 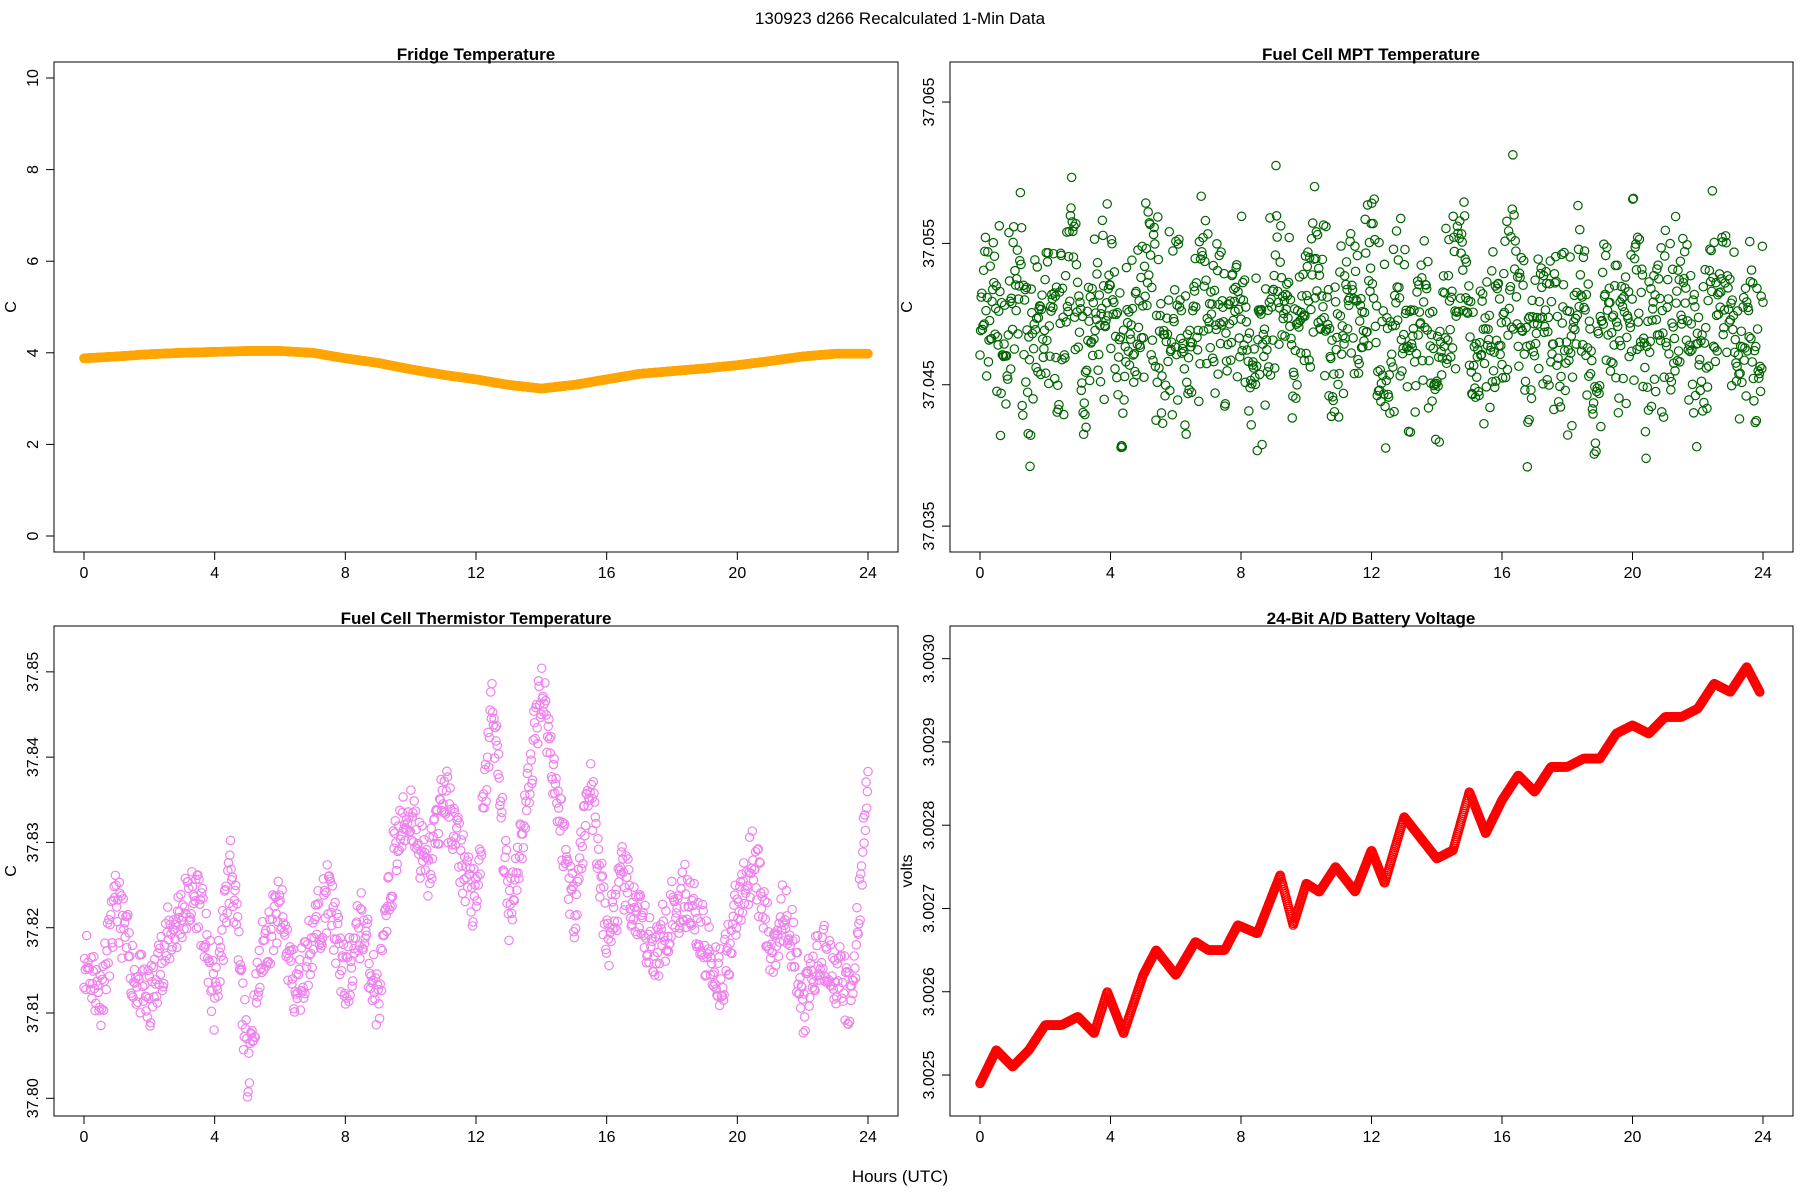 I want to click on y-tick-label: 6, so click(x=33, y=261).